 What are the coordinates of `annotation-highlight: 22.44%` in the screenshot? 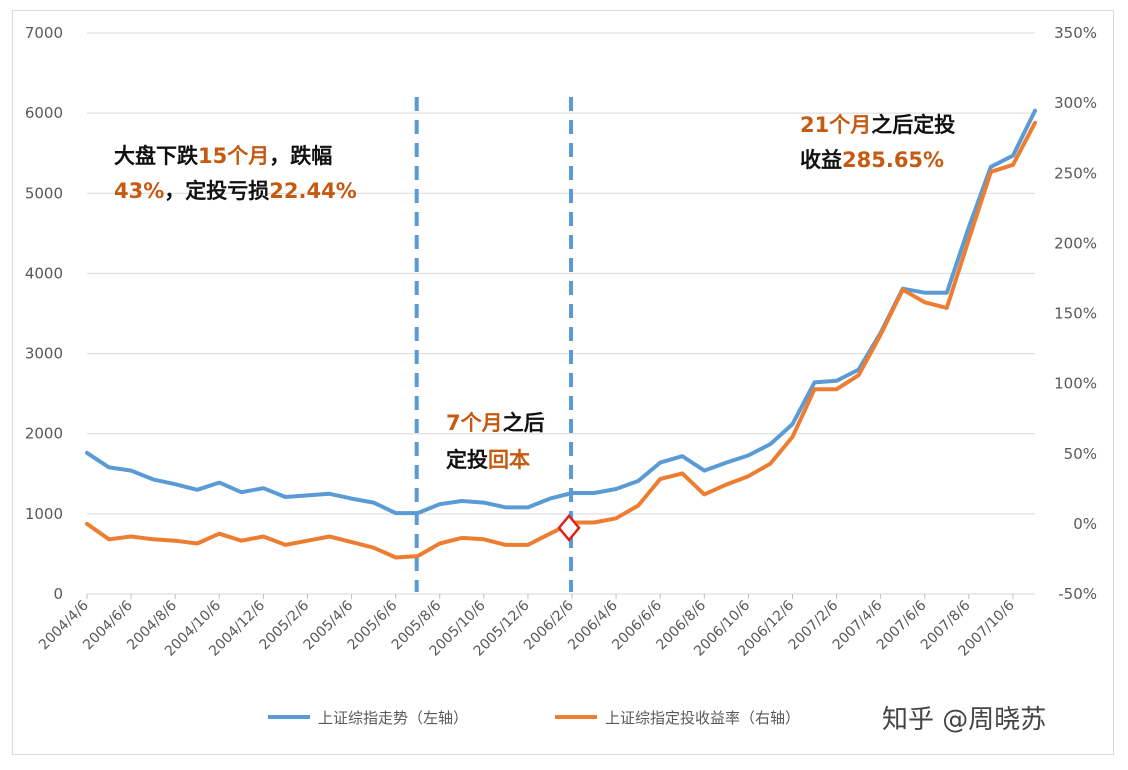 It's located at (312, 191).